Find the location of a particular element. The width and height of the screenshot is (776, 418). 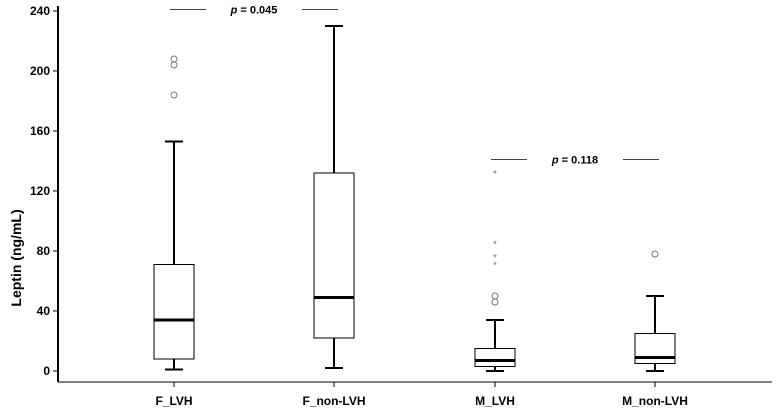

x-tick-label: F_LVH is located at coordinates (173, 401).